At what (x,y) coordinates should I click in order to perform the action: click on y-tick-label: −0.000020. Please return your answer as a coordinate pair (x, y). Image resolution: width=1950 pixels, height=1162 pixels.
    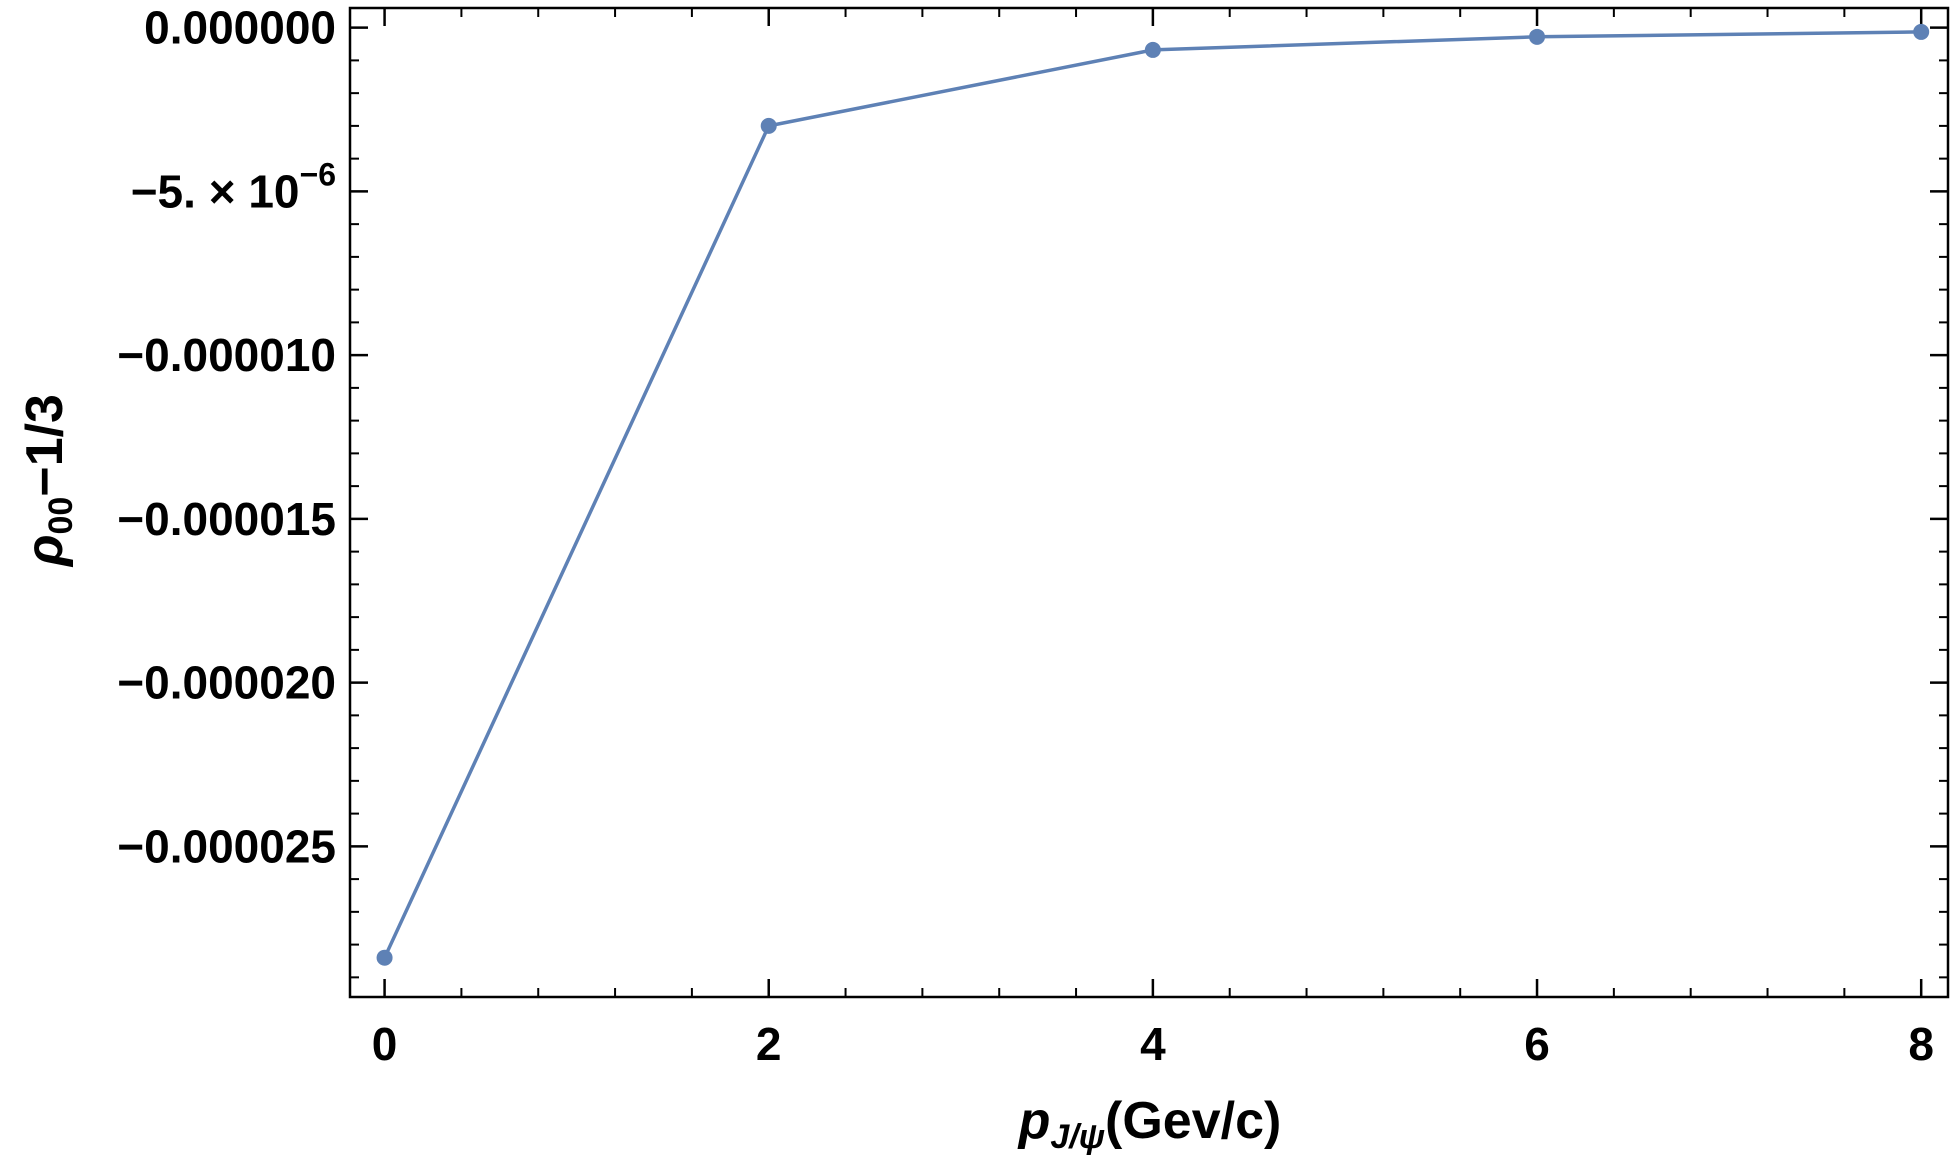
    Looking at the image, I should click on (226, 683).